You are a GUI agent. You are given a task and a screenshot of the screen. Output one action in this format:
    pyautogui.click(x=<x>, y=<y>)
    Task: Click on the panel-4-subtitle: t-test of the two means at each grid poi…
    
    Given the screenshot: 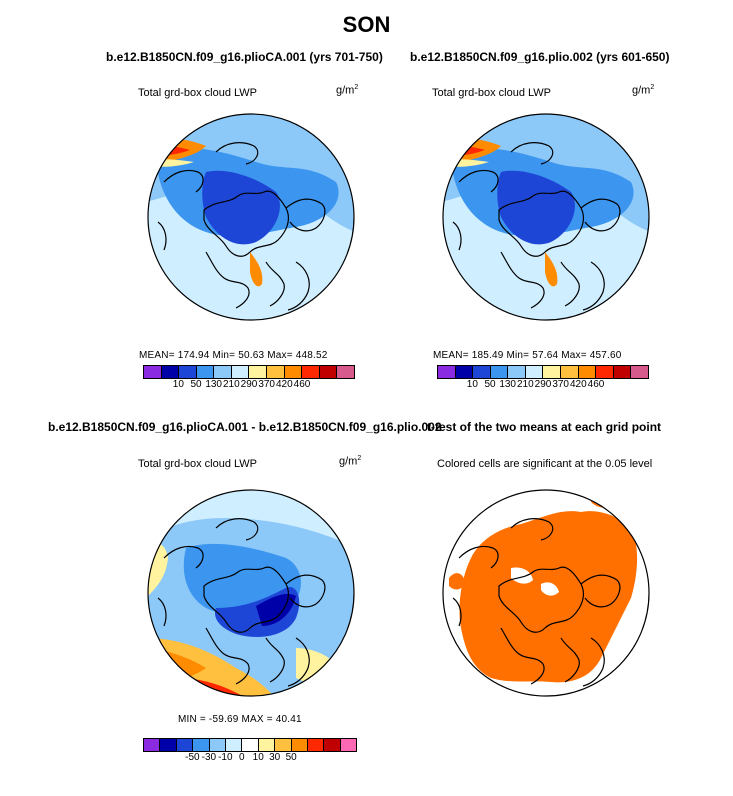 What is the action you would take?
    pyautogui.click(x=544, y=427)
    